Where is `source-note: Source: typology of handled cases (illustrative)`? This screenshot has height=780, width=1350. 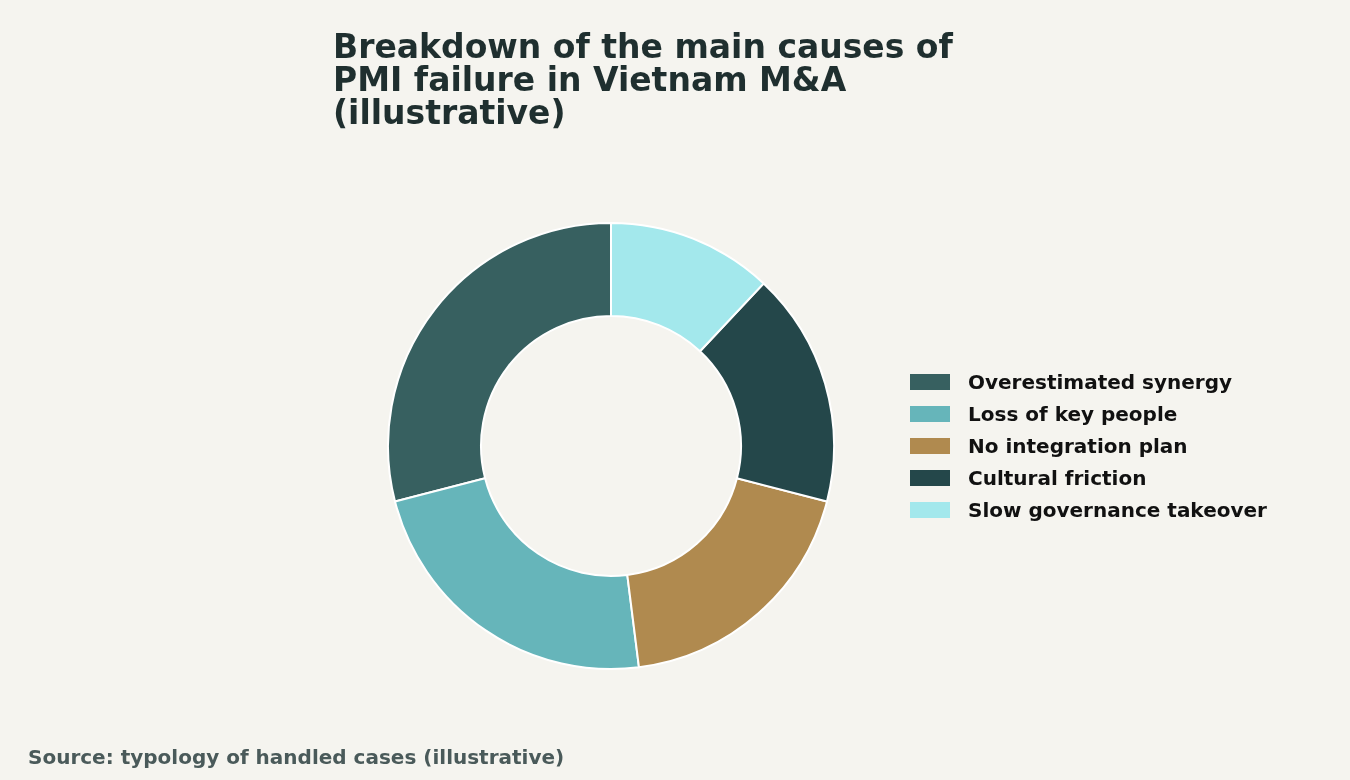 source-note: Source: typology of handled cases (illustrative) is located at coordinates (296, 757).